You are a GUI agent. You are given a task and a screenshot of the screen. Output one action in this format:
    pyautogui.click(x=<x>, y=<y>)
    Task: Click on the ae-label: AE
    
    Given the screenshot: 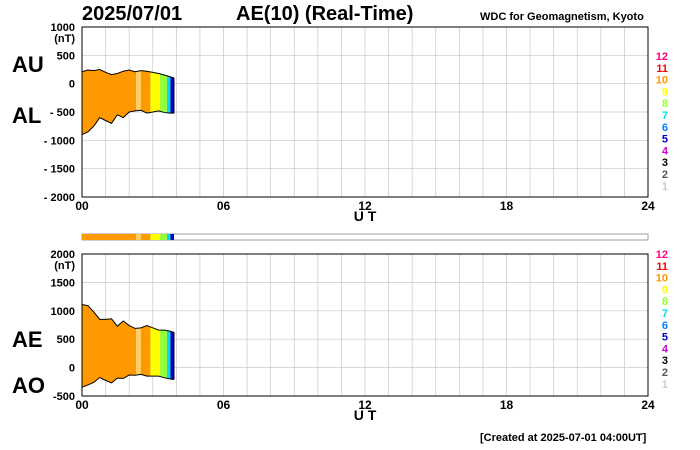 What is the action you would take?
    pyautogui.click(x=27, y=339)
    